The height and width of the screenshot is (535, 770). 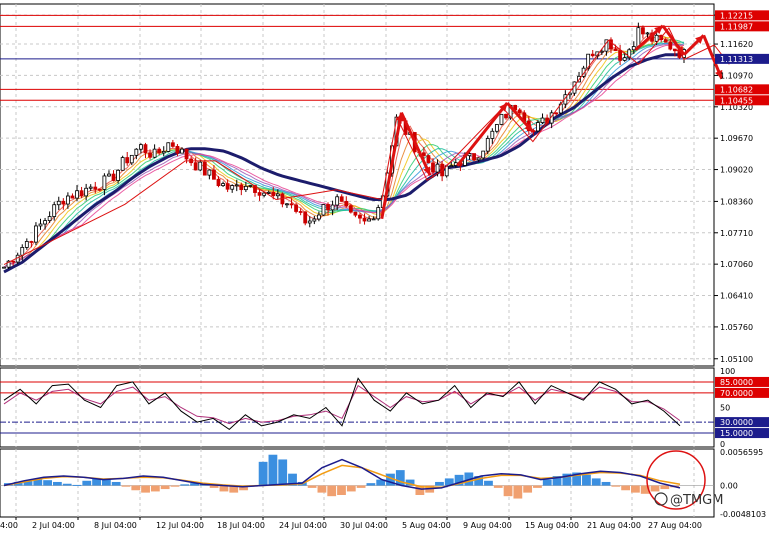 What do you see at coordinates (552, 525) in the screenshot?
I see `x-tick-label: 15 Aug 04:00` at bounding box center [552, 525].